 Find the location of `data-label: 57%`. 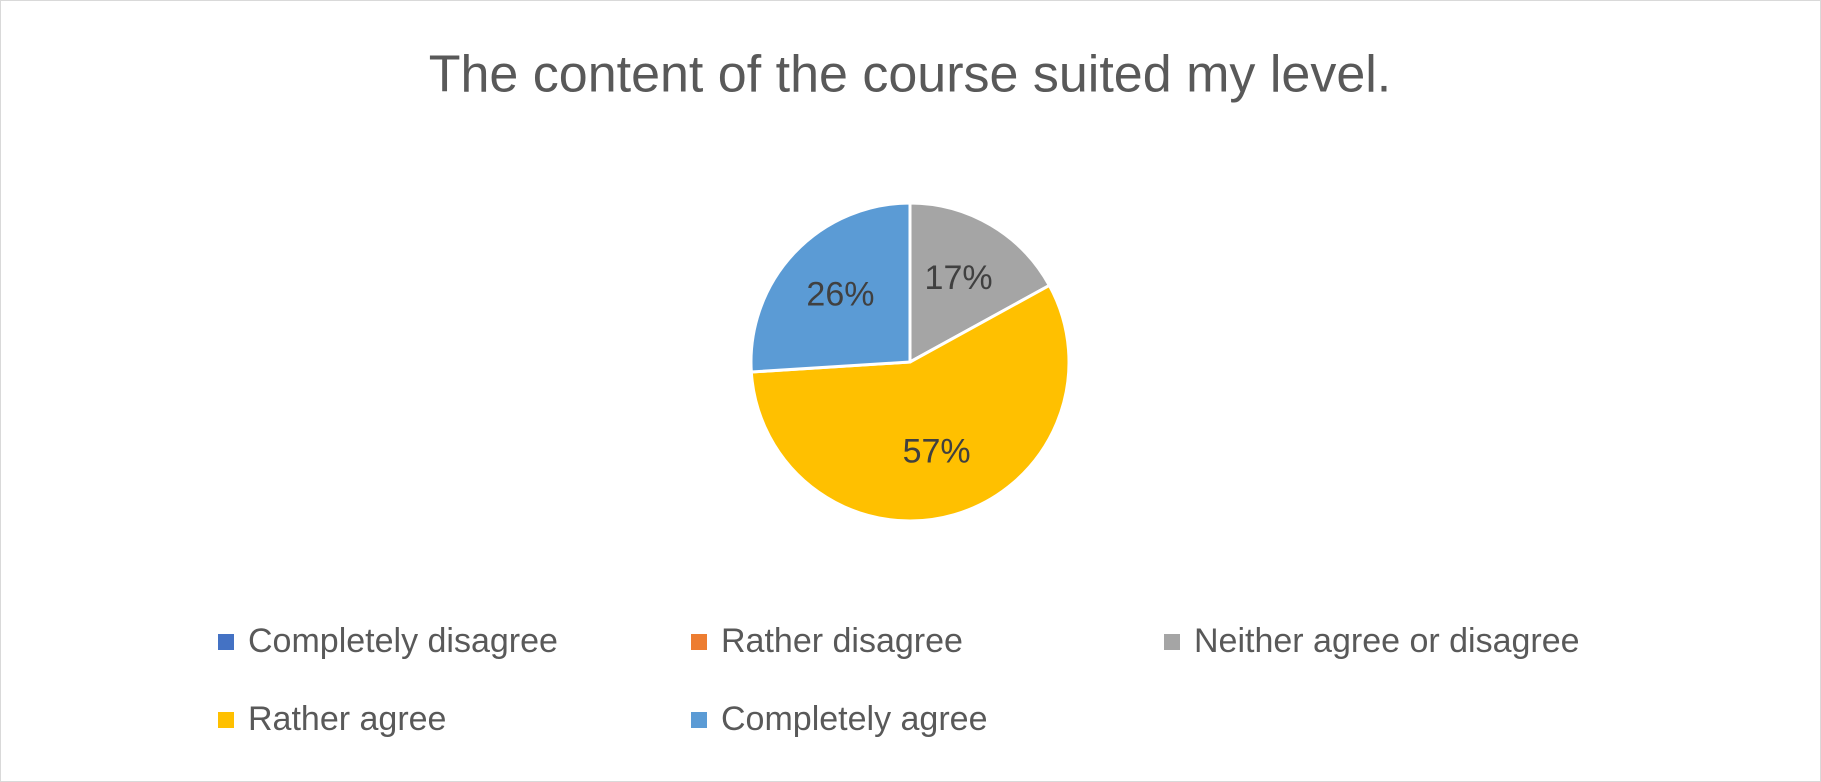

data-label: 57% is located at coordinates (937, 452).